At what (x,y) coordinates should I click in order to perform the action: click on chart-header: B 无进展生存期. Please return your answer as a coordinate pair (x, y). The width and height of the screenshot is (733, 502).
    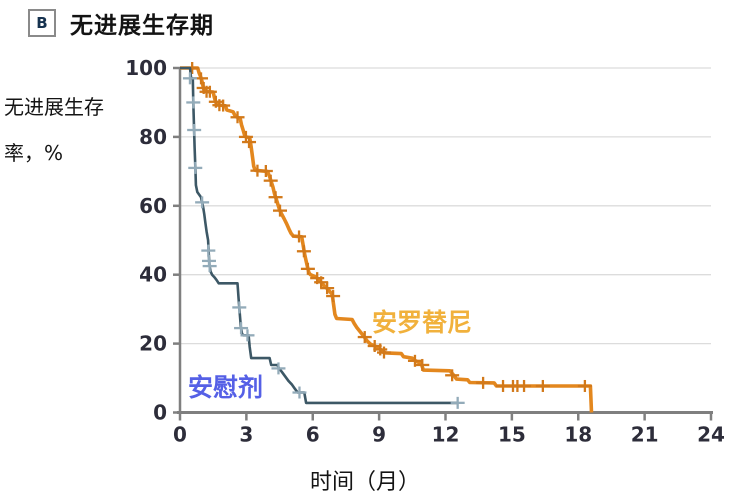
    Looking at the image, I should click on (121, 23).